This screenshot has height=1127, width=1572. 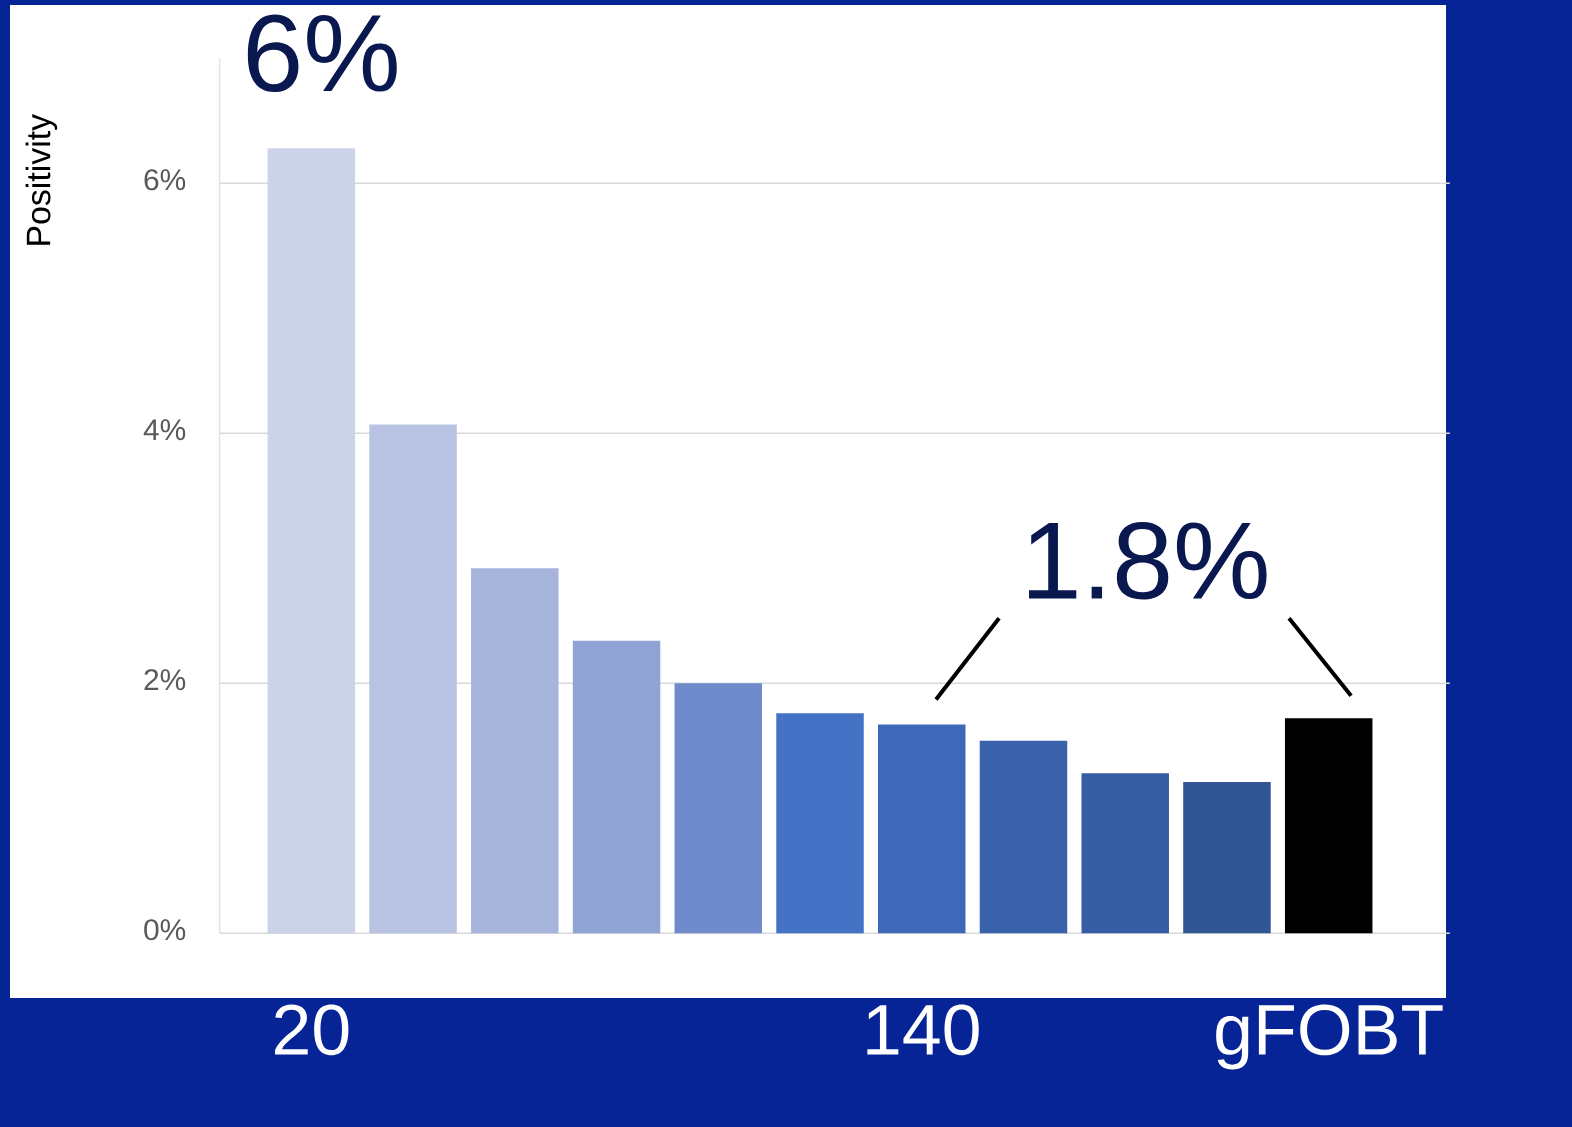 What do you see at coordinates (165, 180) in the screenshot?
I see `y-tick-label: 6%` at bounding box center [165, 180].